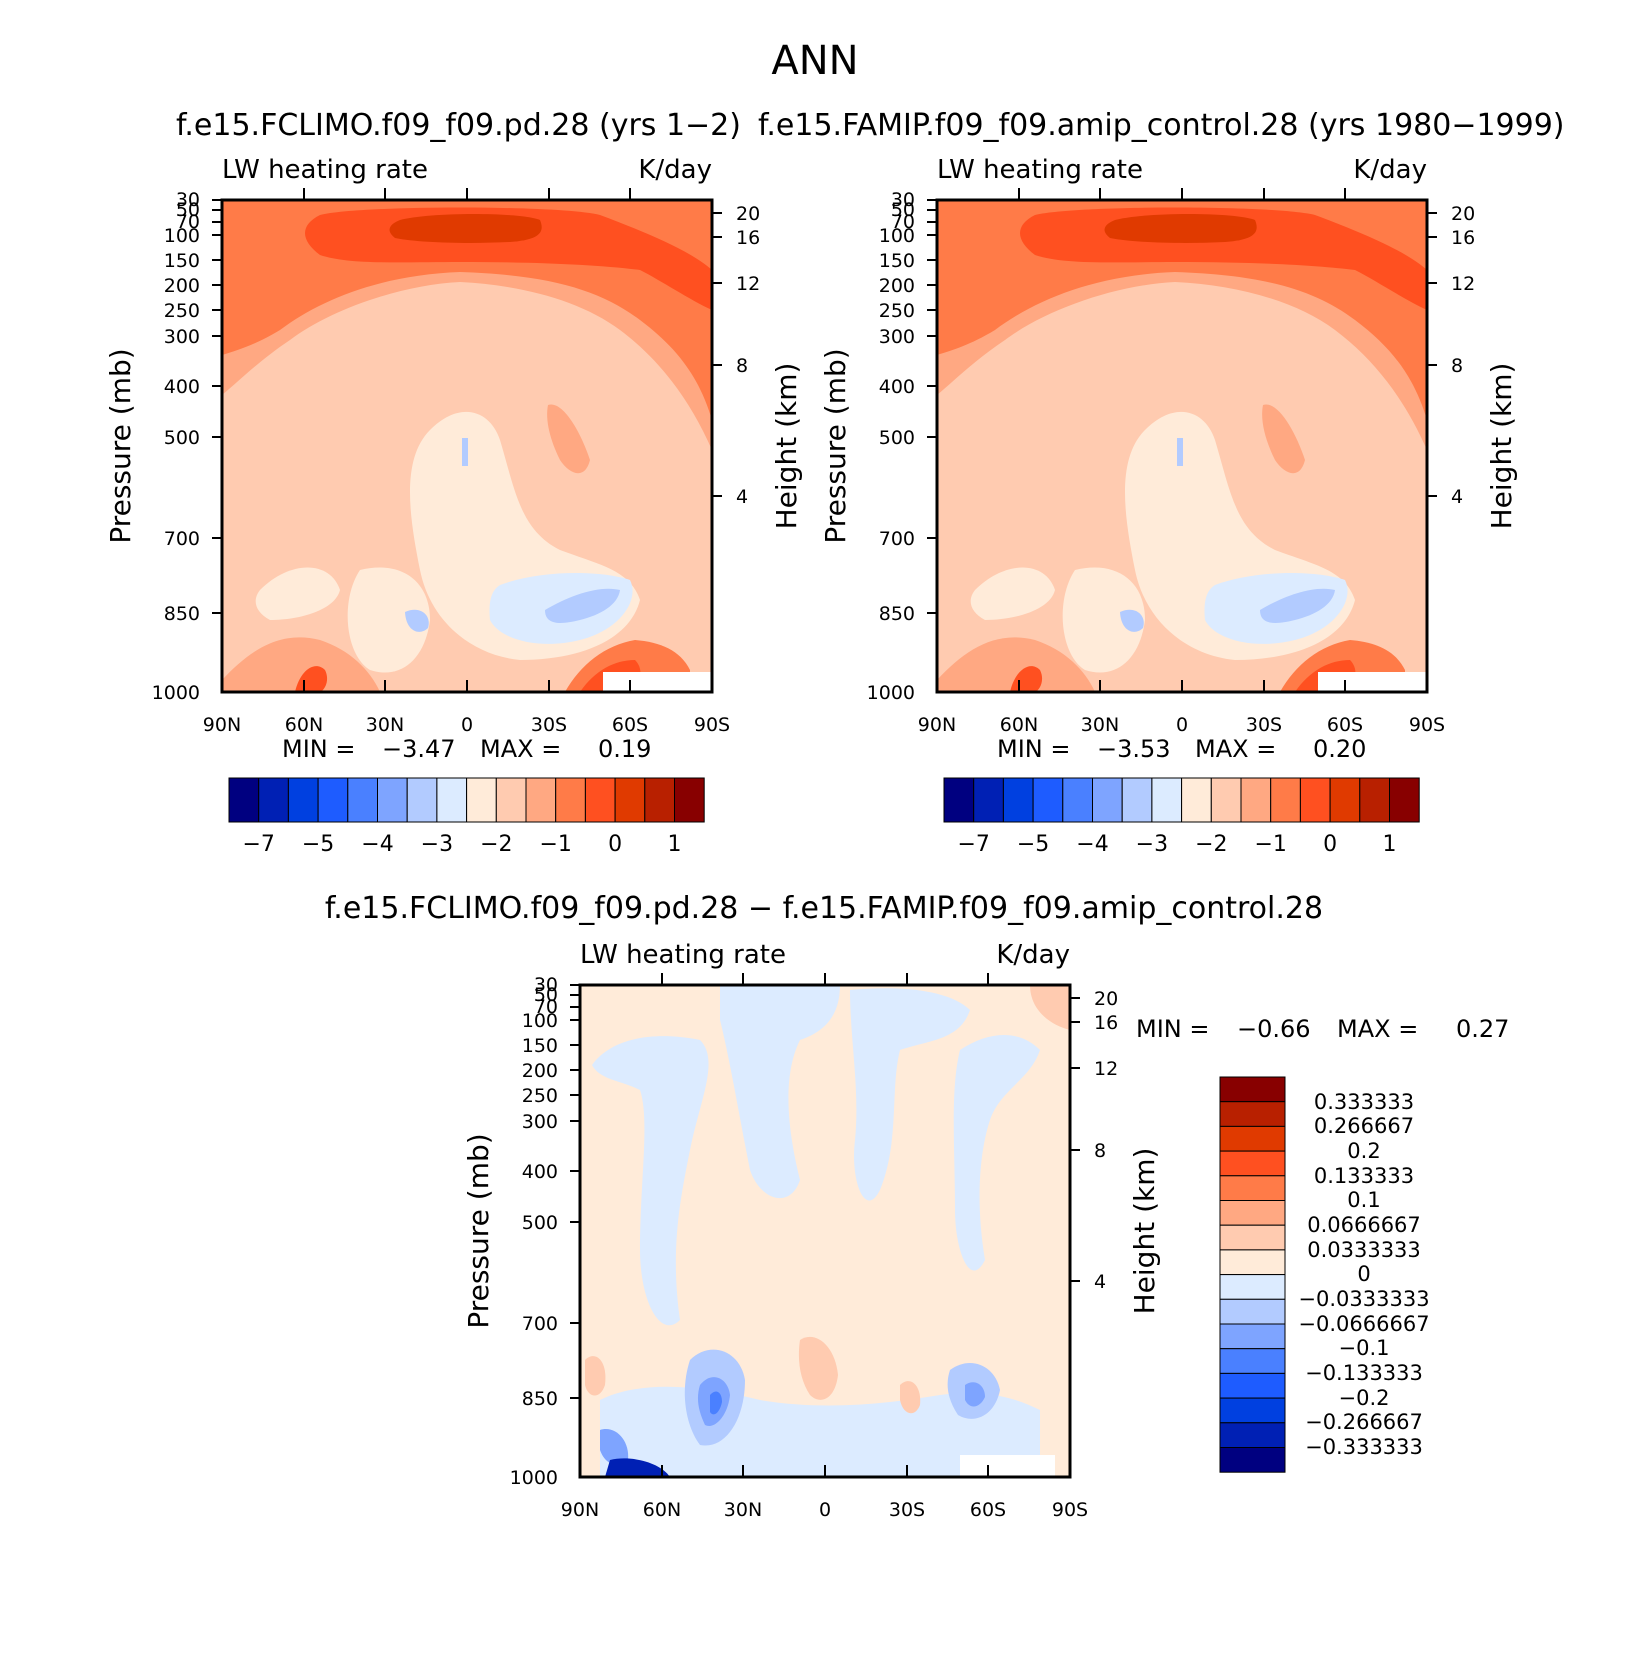 The image size is (1652, 1677). Describe the element at coordinates (742, 497) in the screenshot. I see `height-tick-label: 4` at that location.